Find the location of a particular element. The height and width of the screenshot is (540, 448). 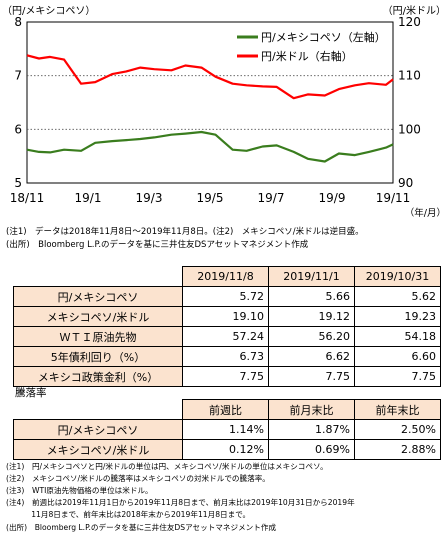

series-line-usd is located at coordinates (210, 77).